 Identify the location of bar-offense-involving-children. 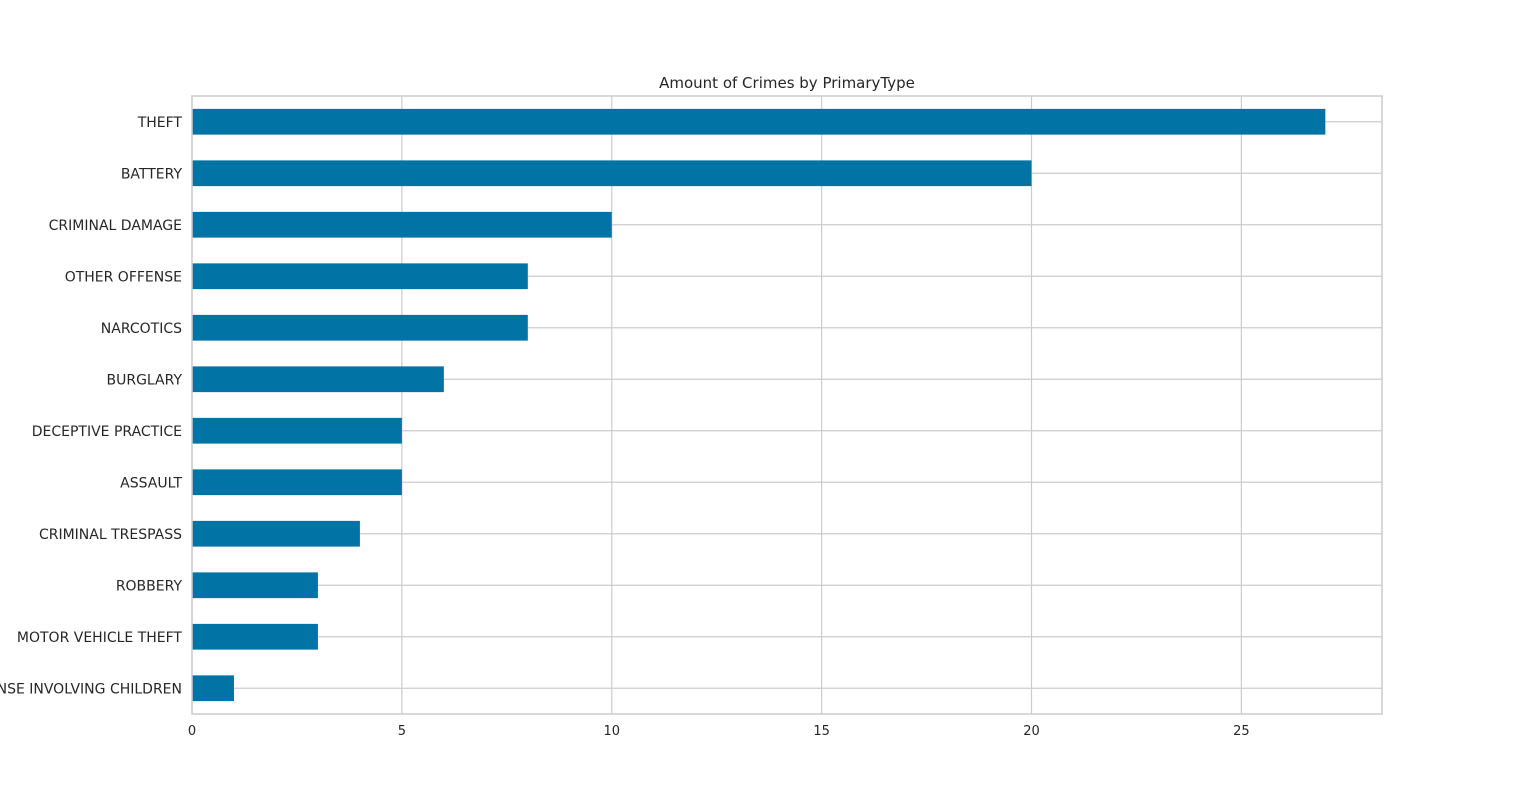
(213, 688).